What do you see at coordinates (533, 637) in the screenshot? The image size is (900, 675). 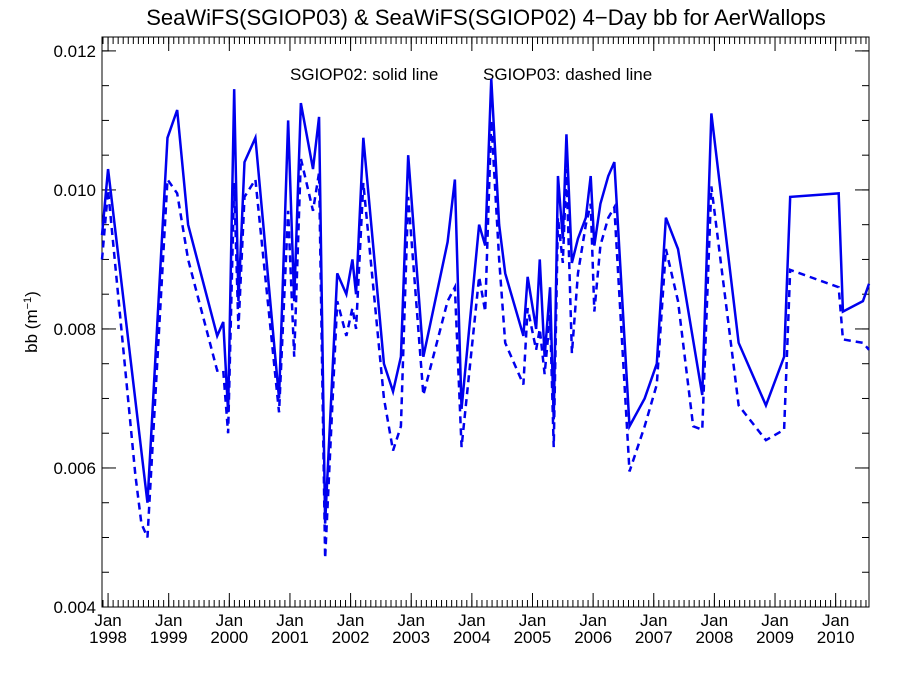 I see `x-tick-year: 2005` at bounding box center [533, 637].